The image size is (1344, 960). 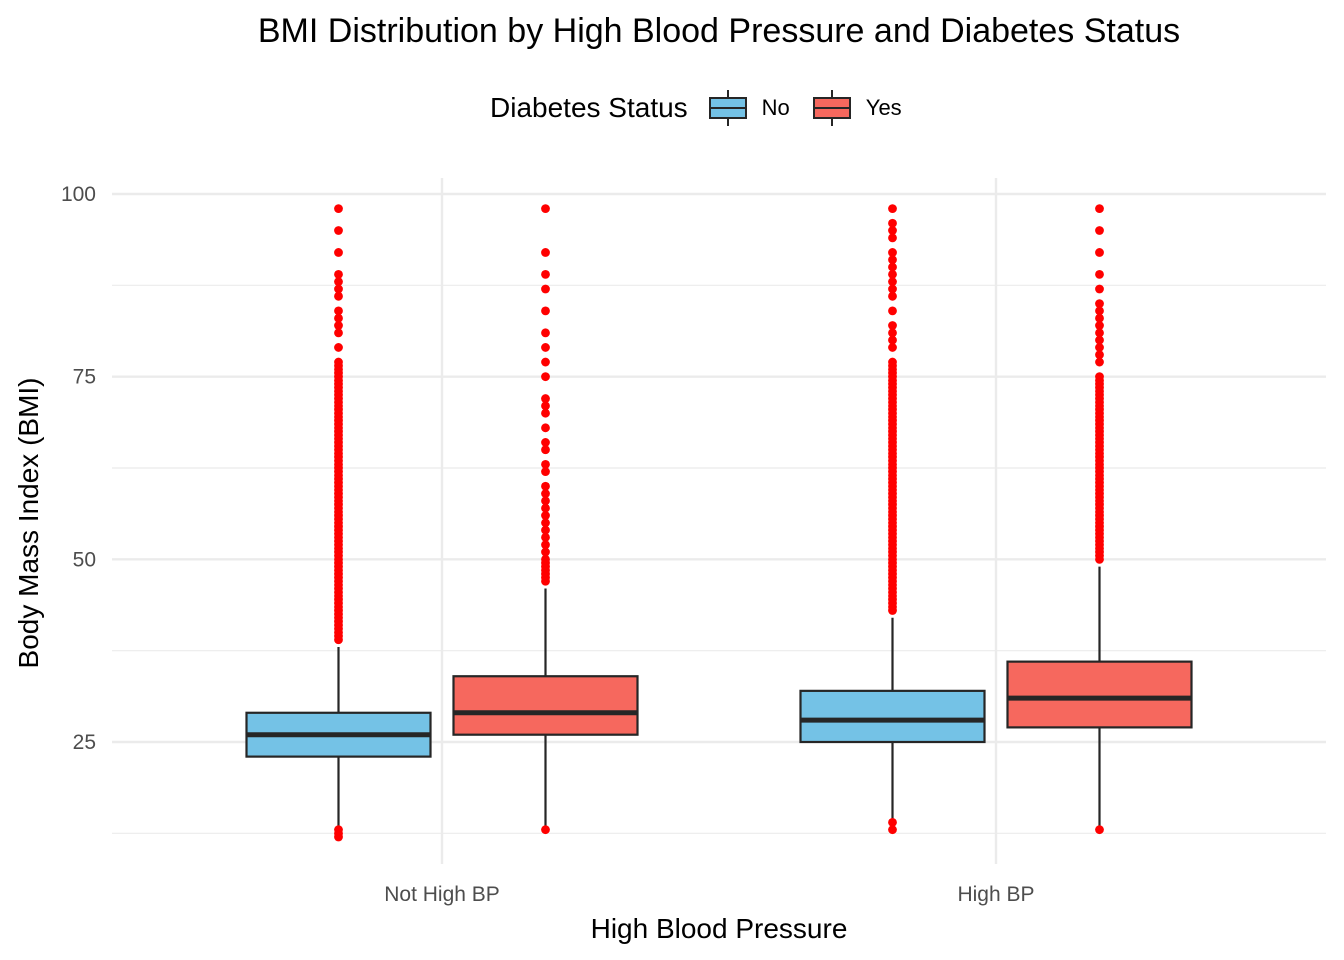 I want to click on legend-label-no: No, so click(x=775, y=107).